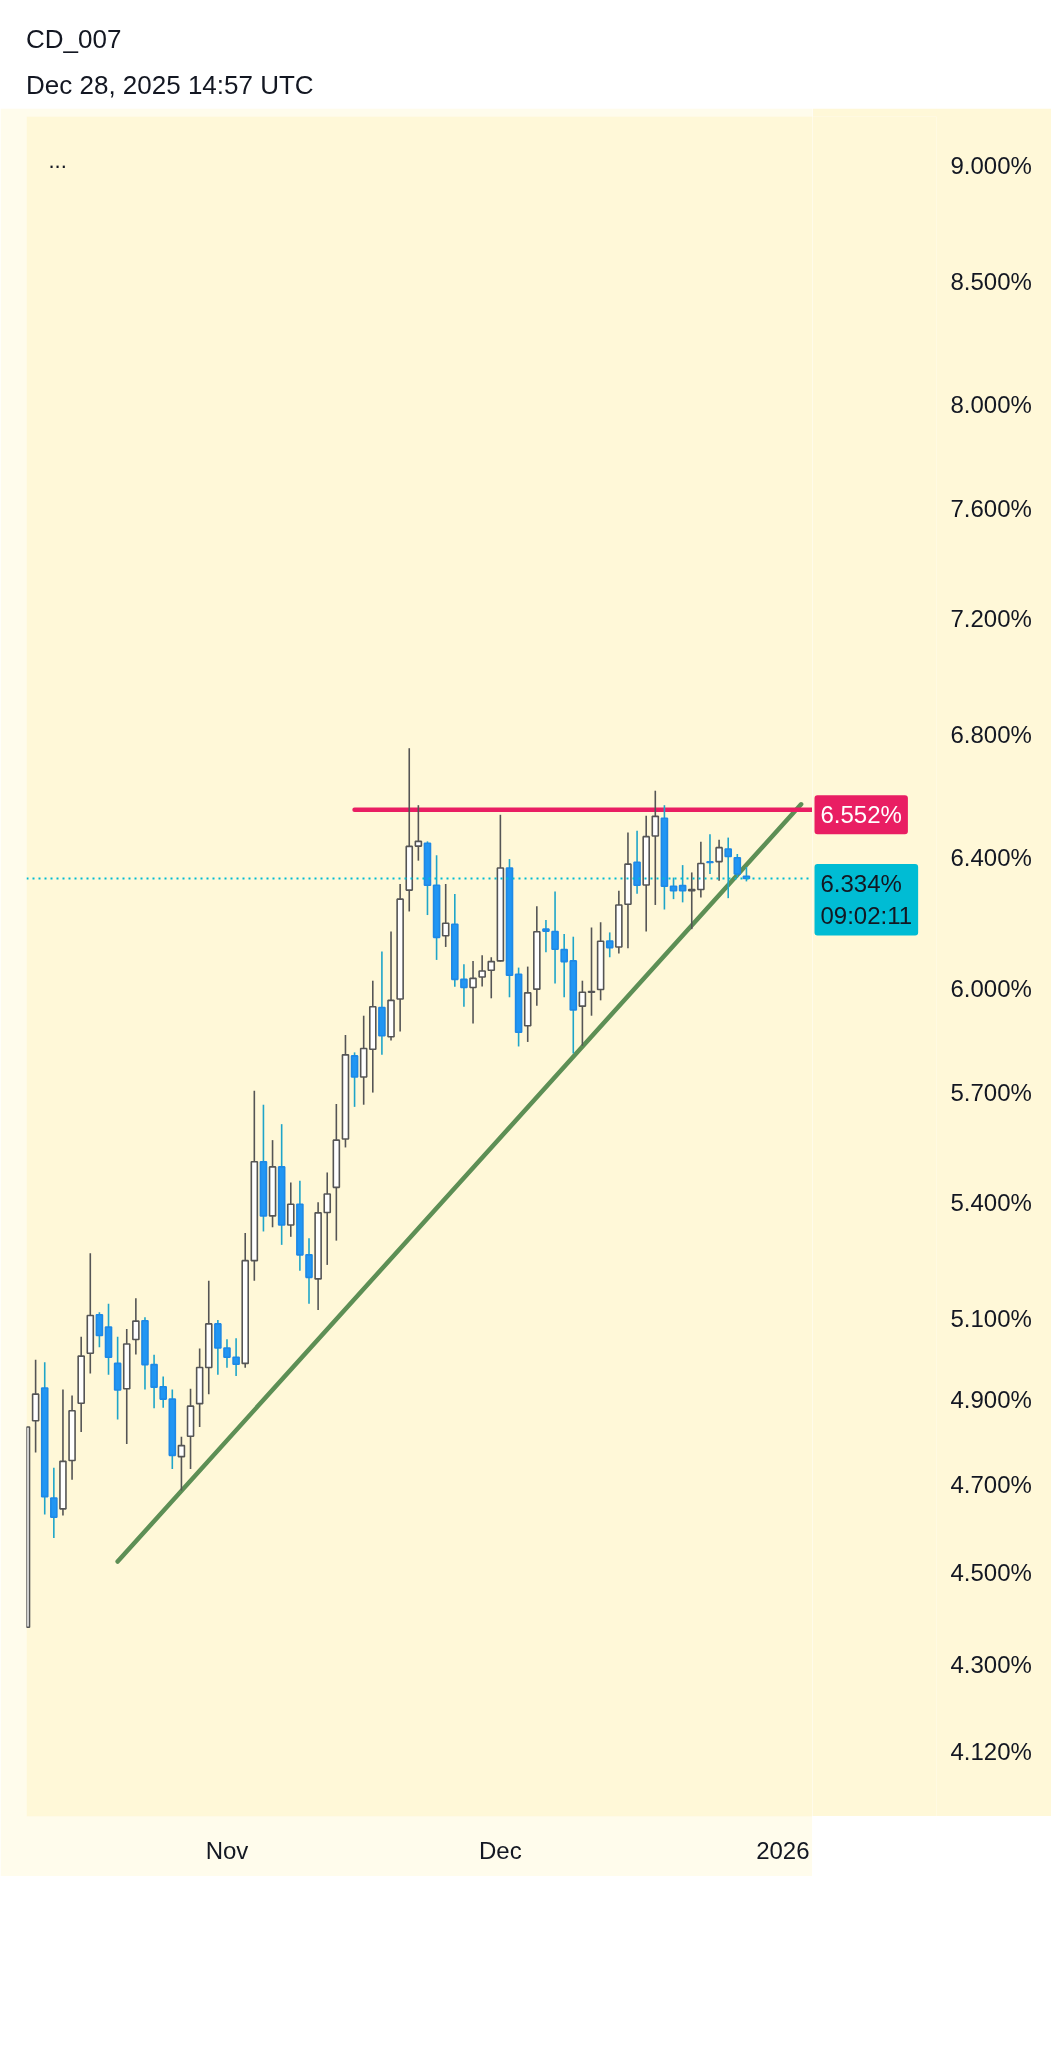  I want to click on y-tick-label: 7.200%, so click(991, 618).